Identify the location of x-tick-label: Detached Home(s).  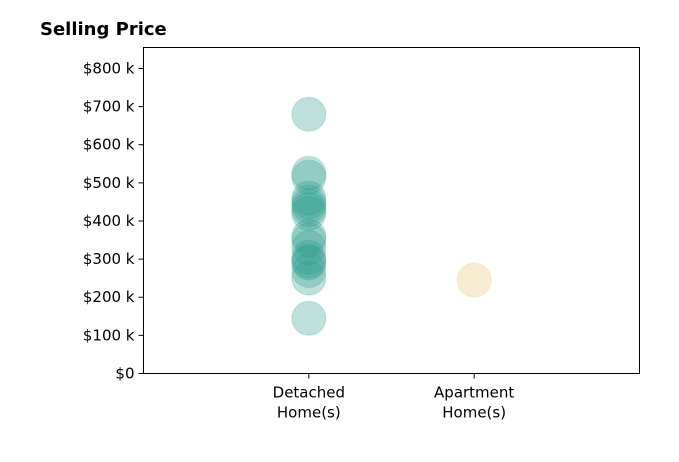
(309, 403).